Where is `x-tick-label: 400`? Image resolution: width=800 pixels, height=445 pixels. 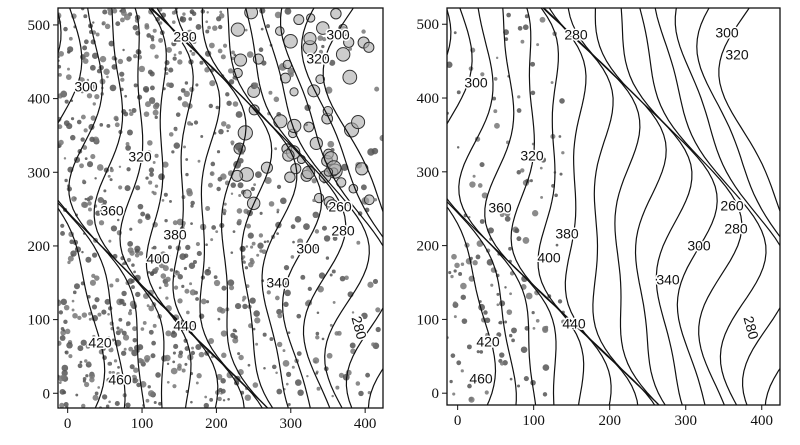
x-tick-label: 400 is located at coordinates (762, 421).